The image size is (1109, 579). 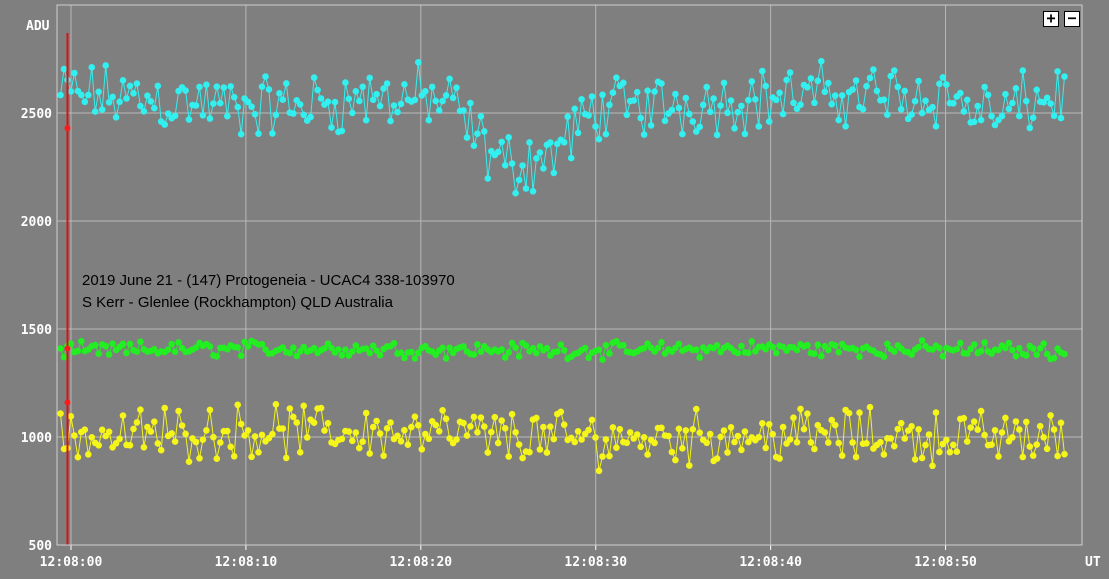 What do you see at coordinates (1072, 19) in the screenshot?
I see `zoom-out-button: −` at bounding box center [1072, 19].